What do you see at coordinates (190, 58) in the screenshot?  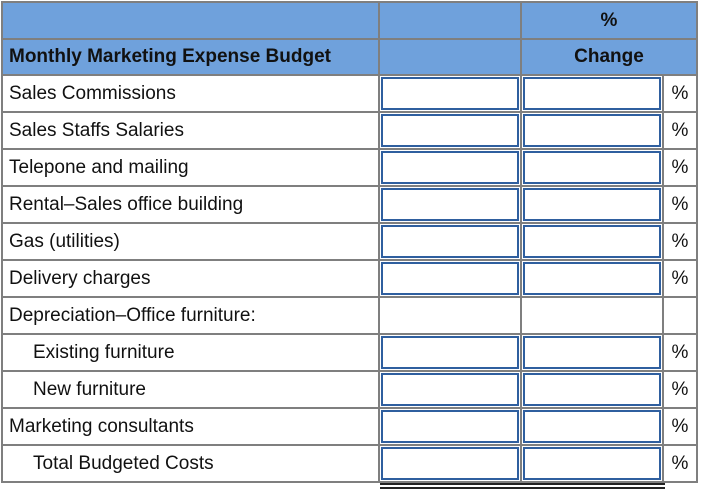 I see `table-title: Monthly Marketing Expense Budget` at bounding box center [190, 58].